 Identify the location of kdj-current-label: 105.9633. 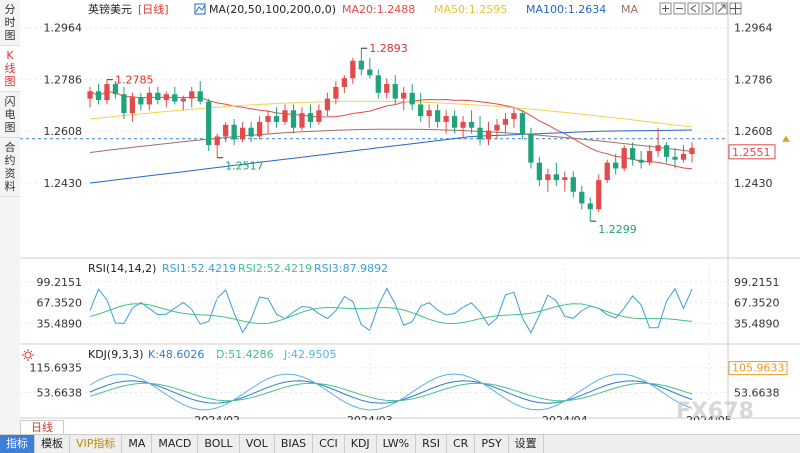
(758, 368).